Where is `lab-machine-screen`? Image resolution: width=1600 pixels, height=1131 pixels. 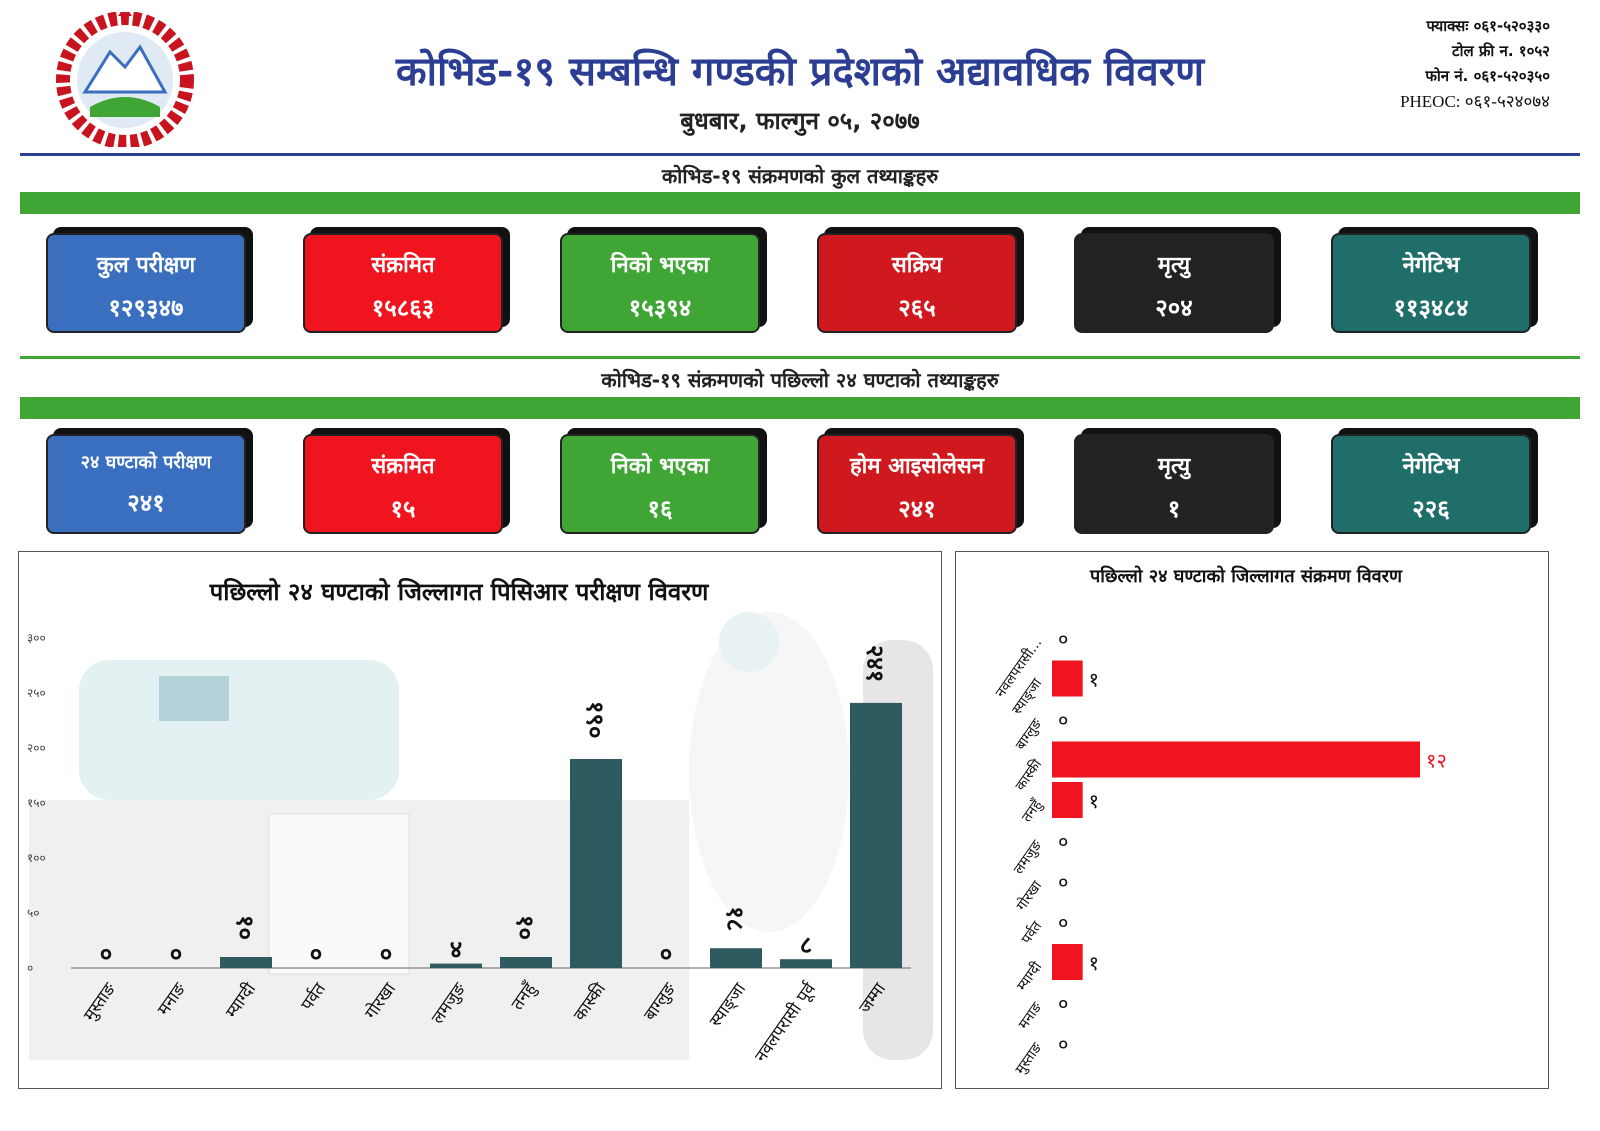 lab-machine-screen is located at coordinates (194, 698).